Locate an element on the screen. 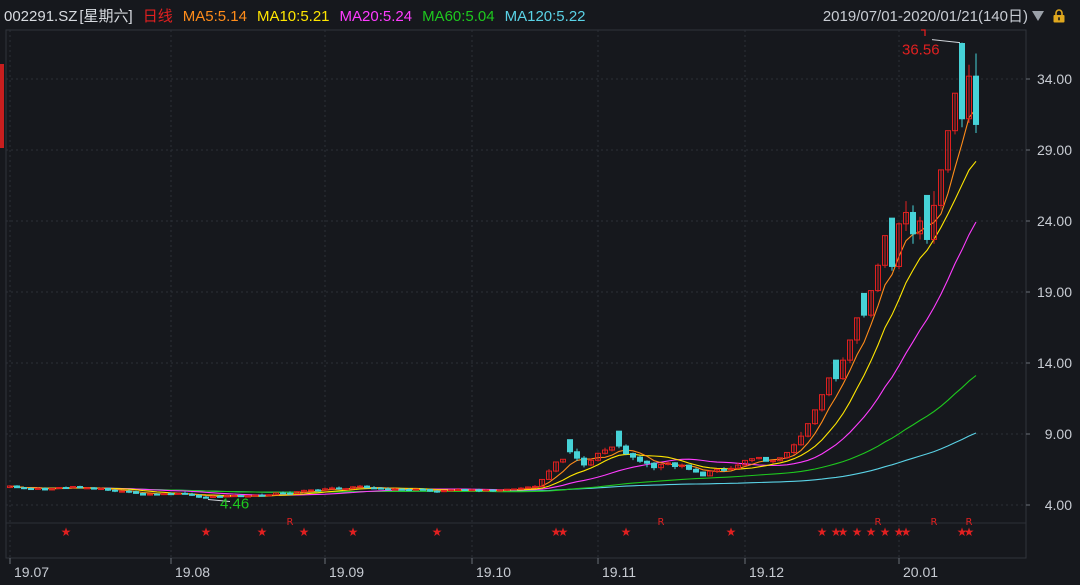 Image resolution: width=1080 pixels, height=585 pixels. x-tick-label: 19.09 is located at coordinates (346, 572).